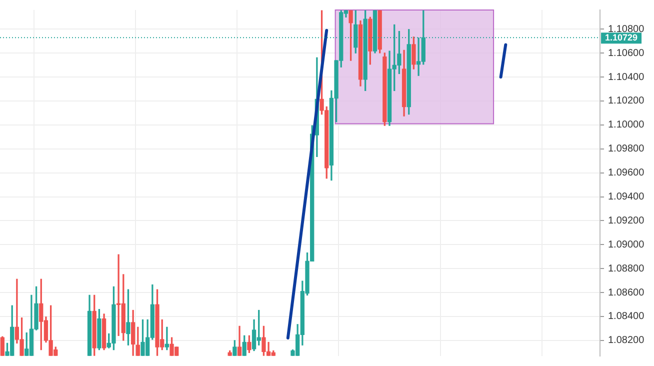  What do you see at coordinates (626, 268) in the screenshot?
I see `y-tick-label: 1.08800` at bounding box center [626, 268].